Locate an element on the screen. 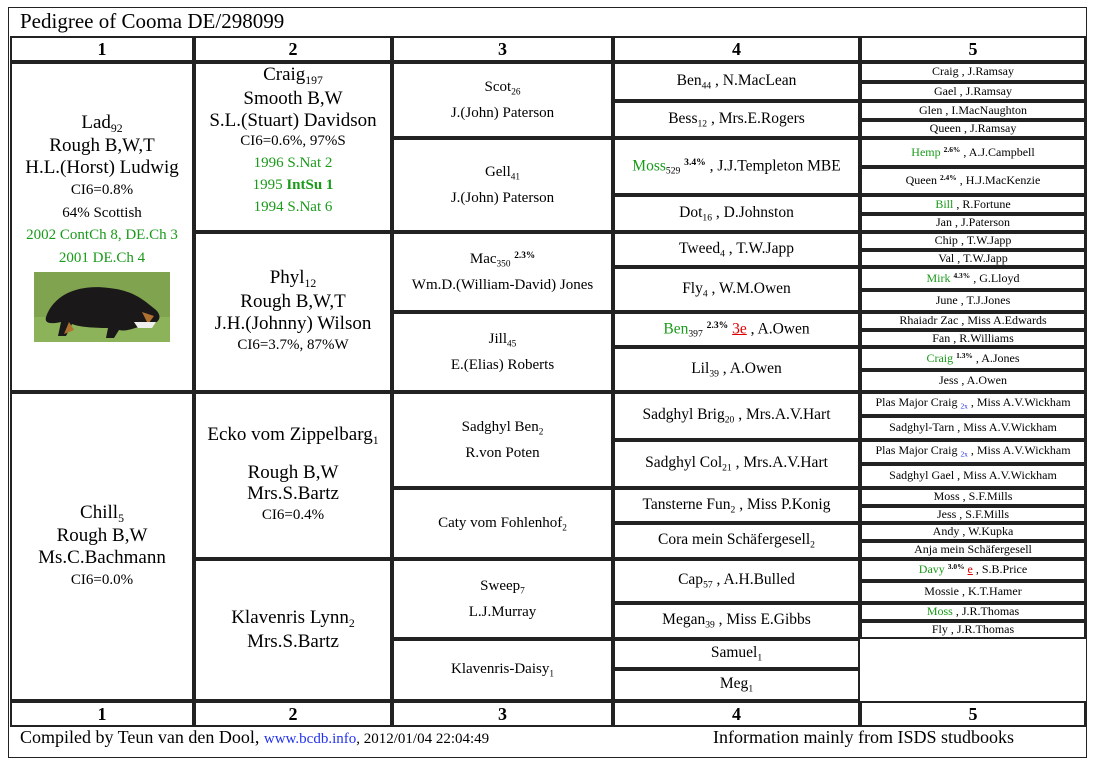 The height and width of the screenshot is (761, 1095). dog-entry: Jan , J.Paterson is located at coordinates (973, 222).